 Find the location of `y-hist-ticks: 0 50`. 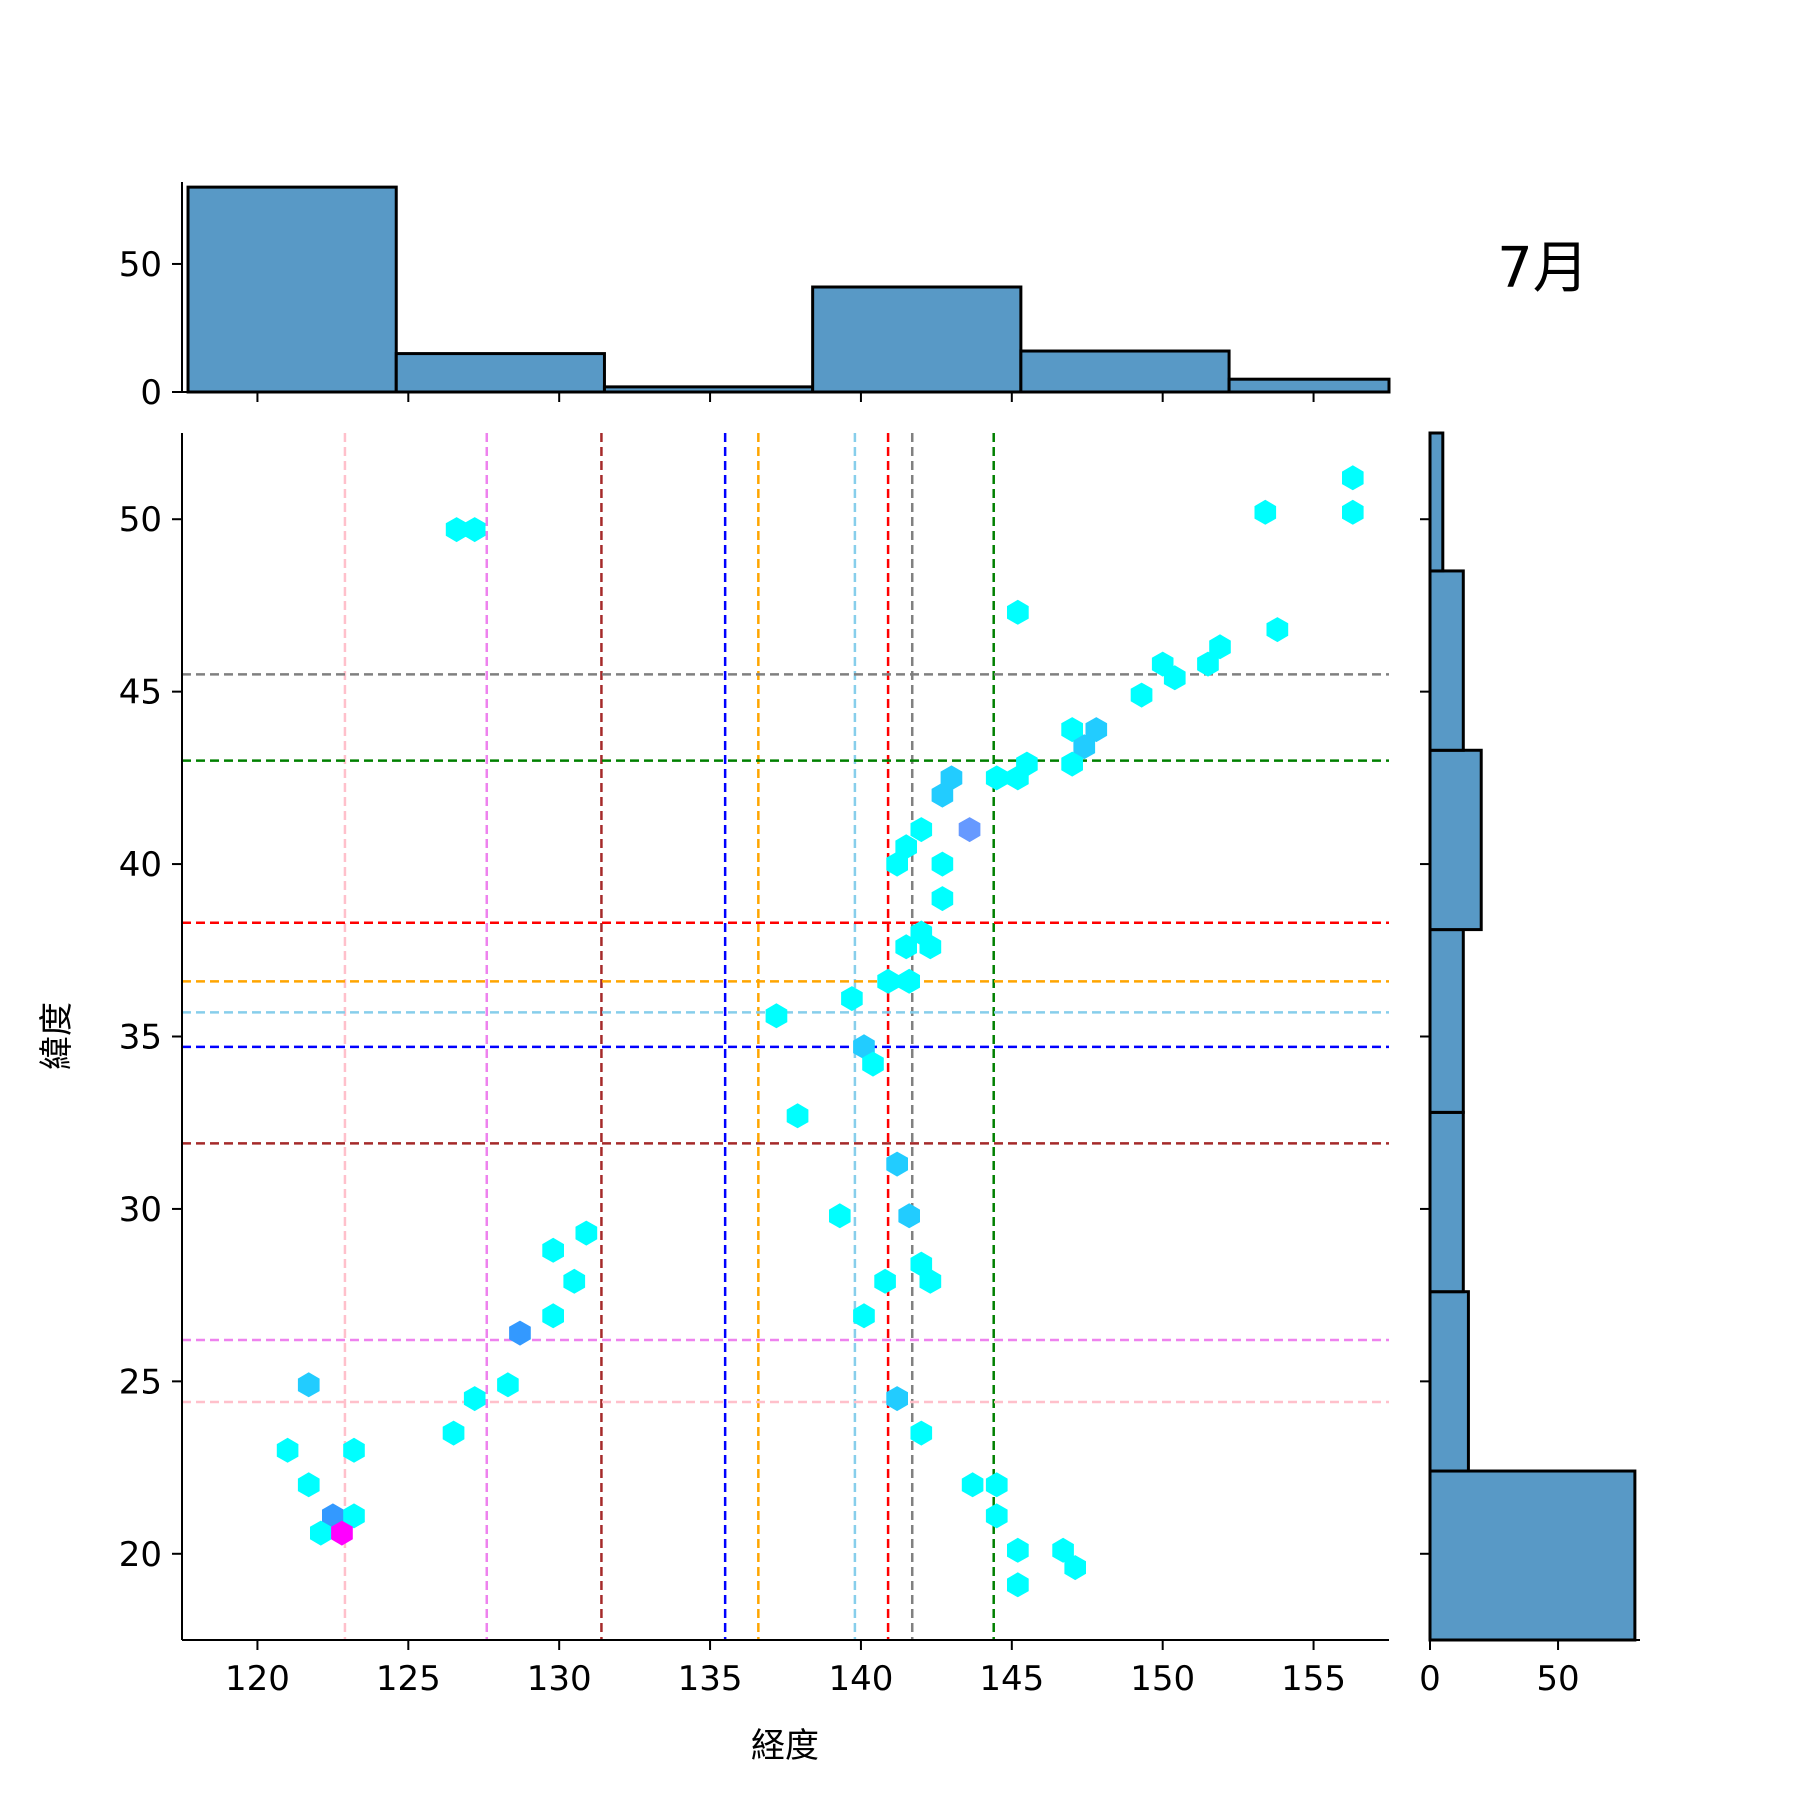

y-hist-ticks: 0 50 is located at coordinates (1499, 1108).